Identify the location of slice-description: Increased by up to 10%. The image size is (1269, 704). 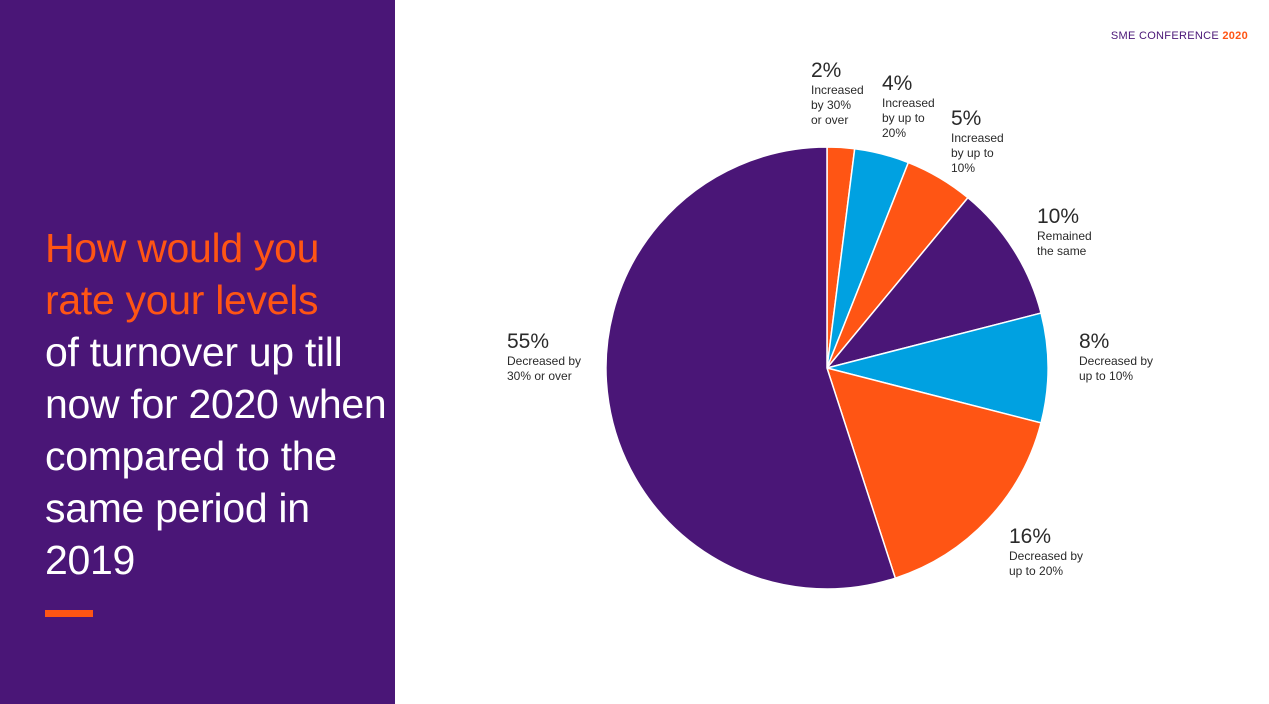
(977, 153).